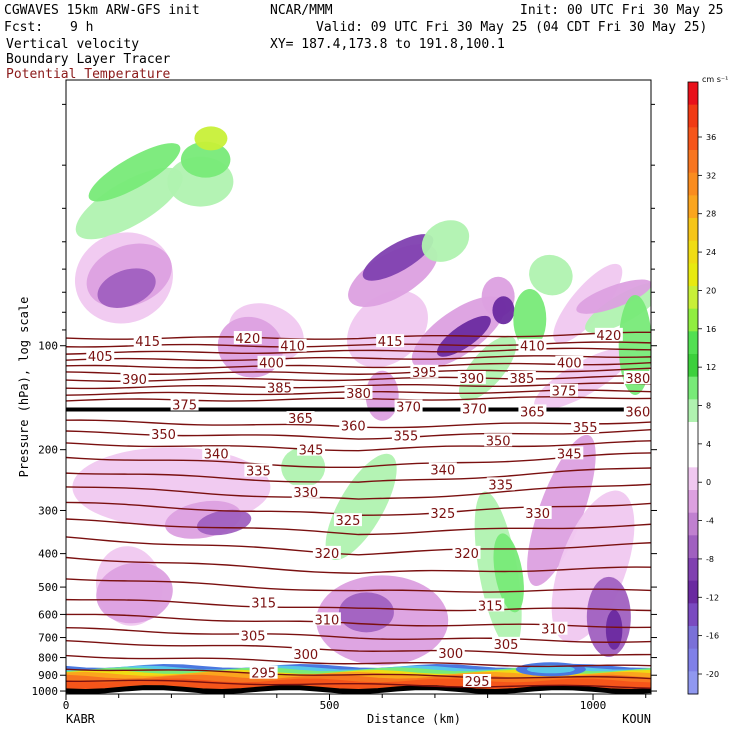 This screenshot has height=740, width=740. Describe the element at coordinates (358, 394) in the screenshot. I see `theta-label-15: 380` at that location.